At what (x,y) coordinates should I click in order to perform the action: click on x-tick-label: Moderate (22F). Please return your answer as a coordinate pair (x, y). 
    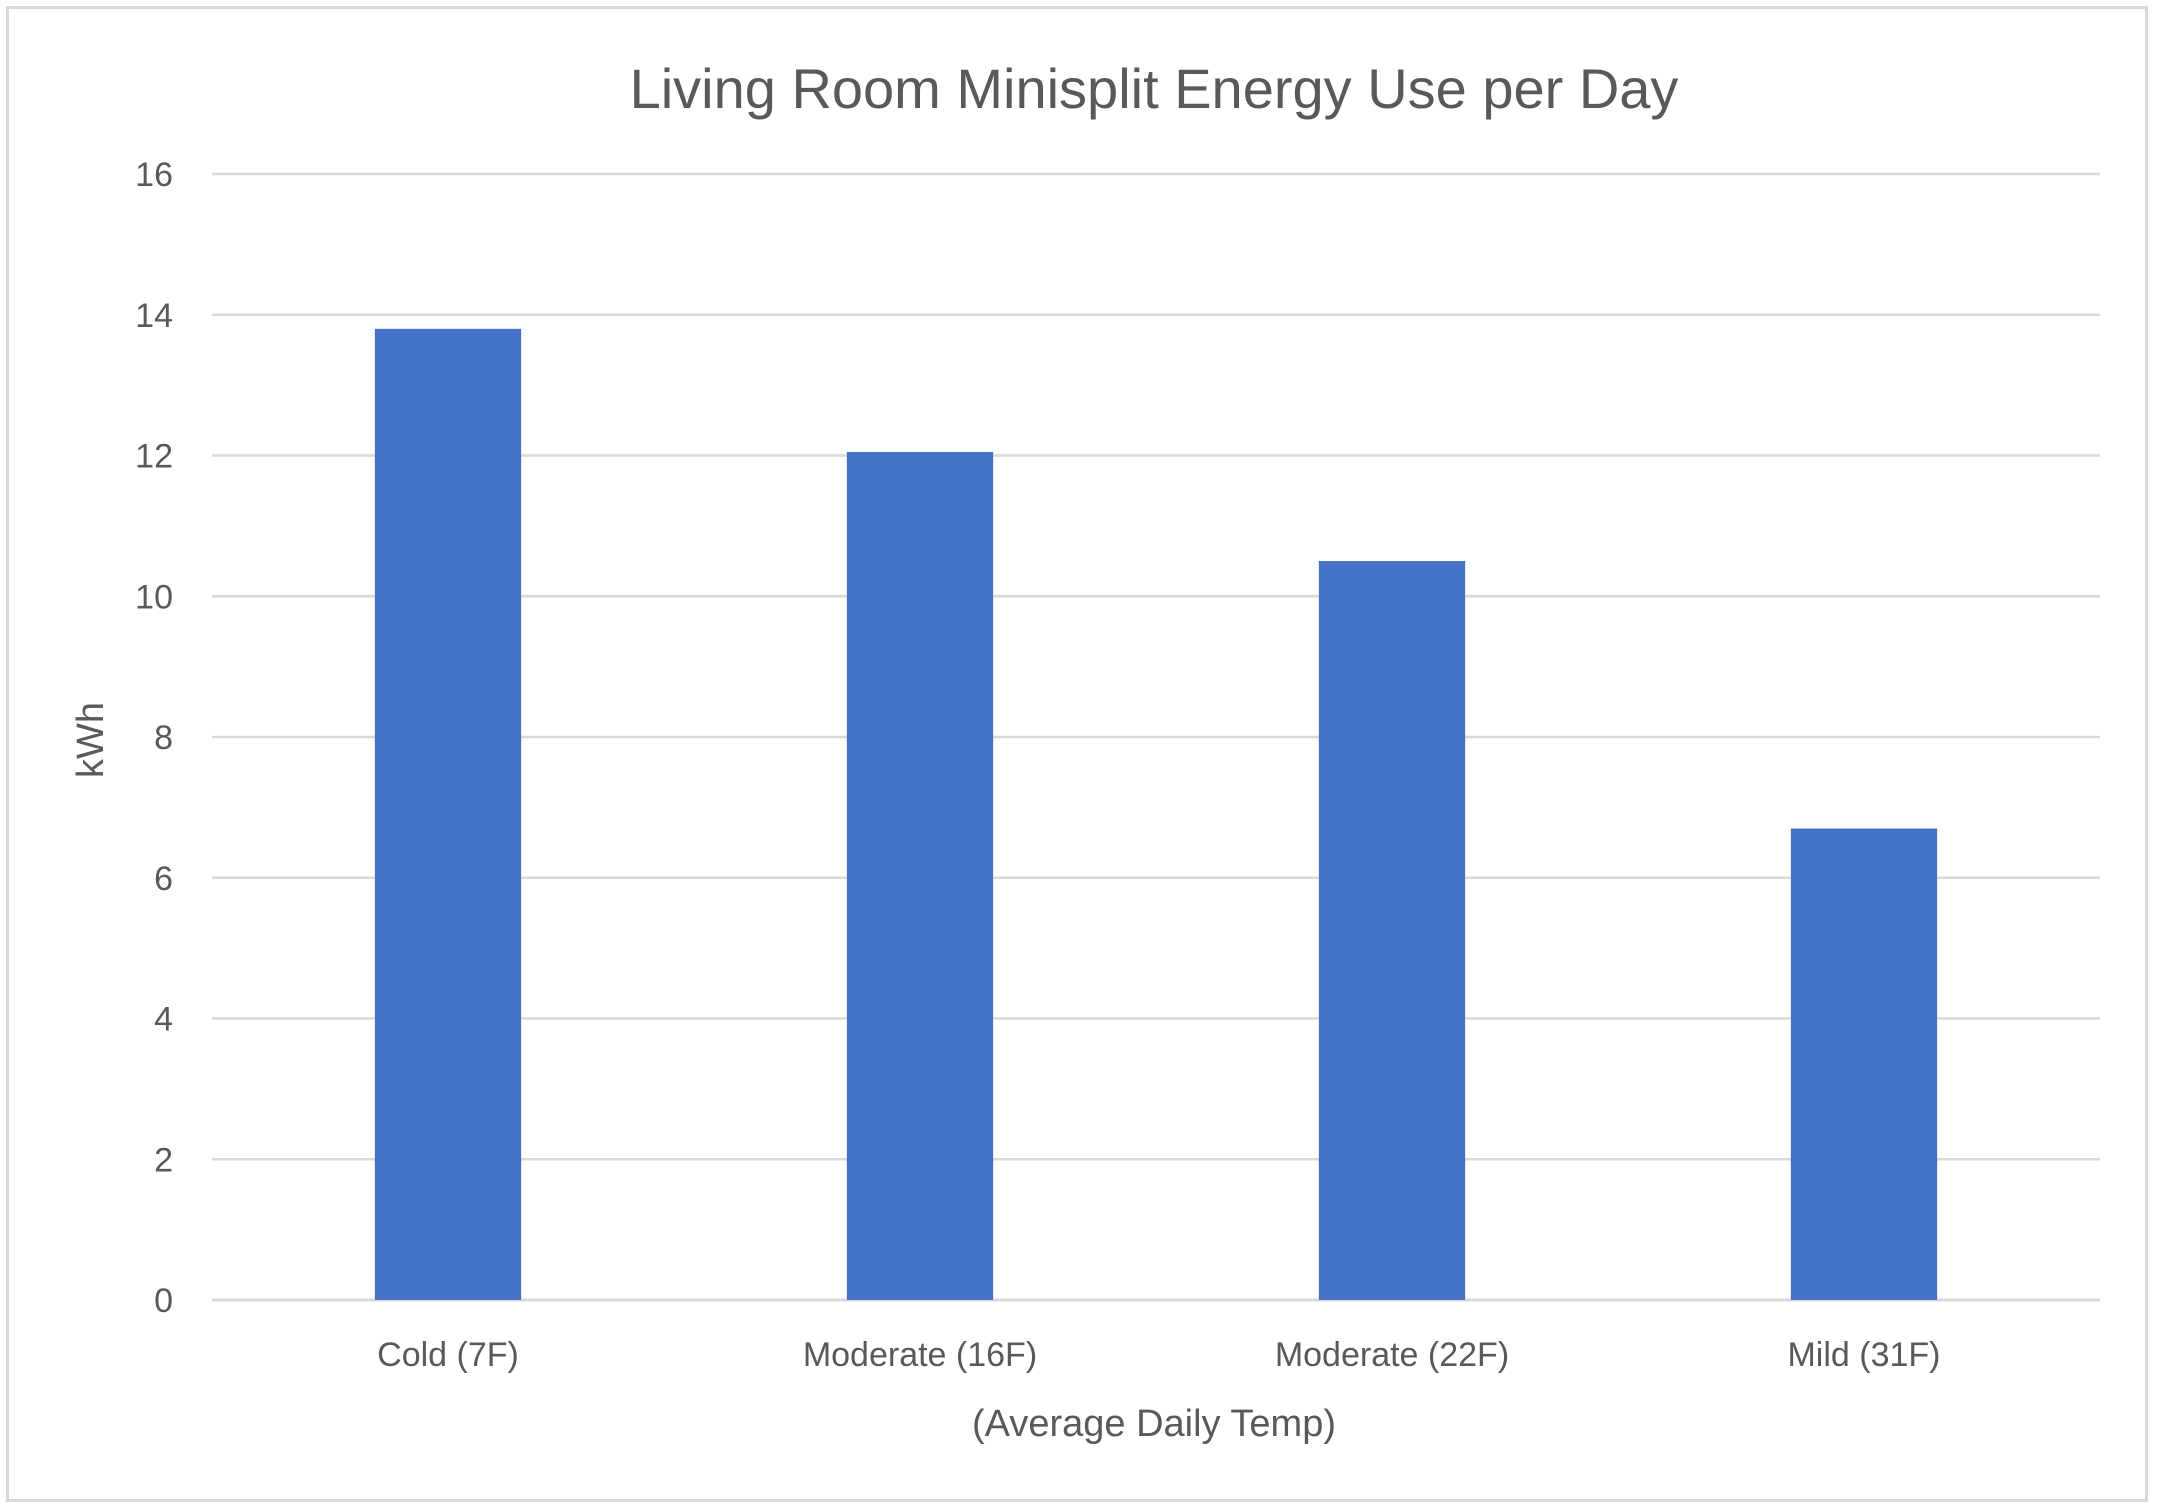
    Looking at the image, I should click on (1392, 1355).